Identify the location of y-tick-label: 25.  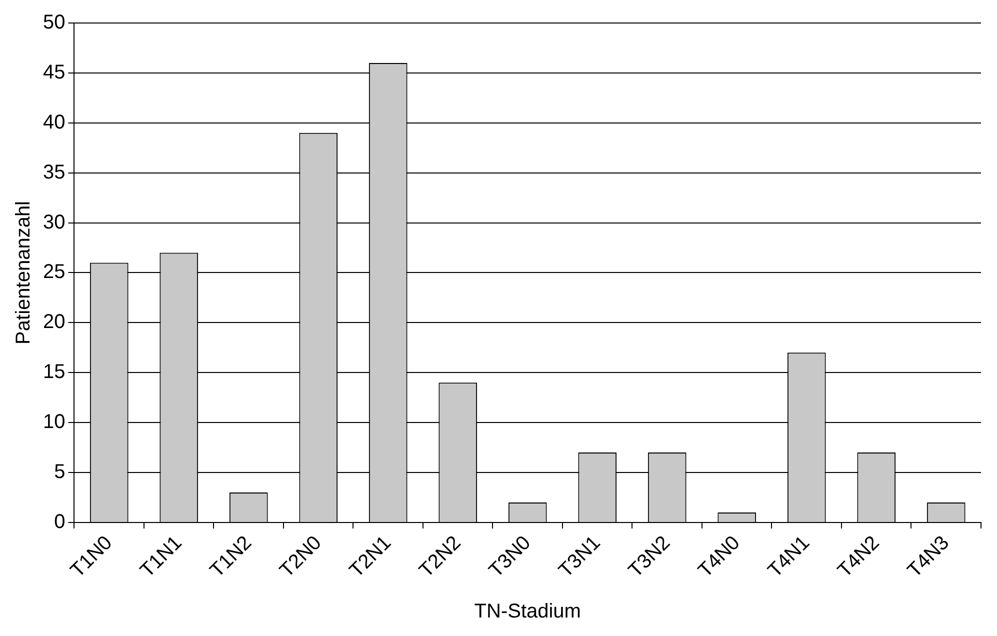
(54, 272).